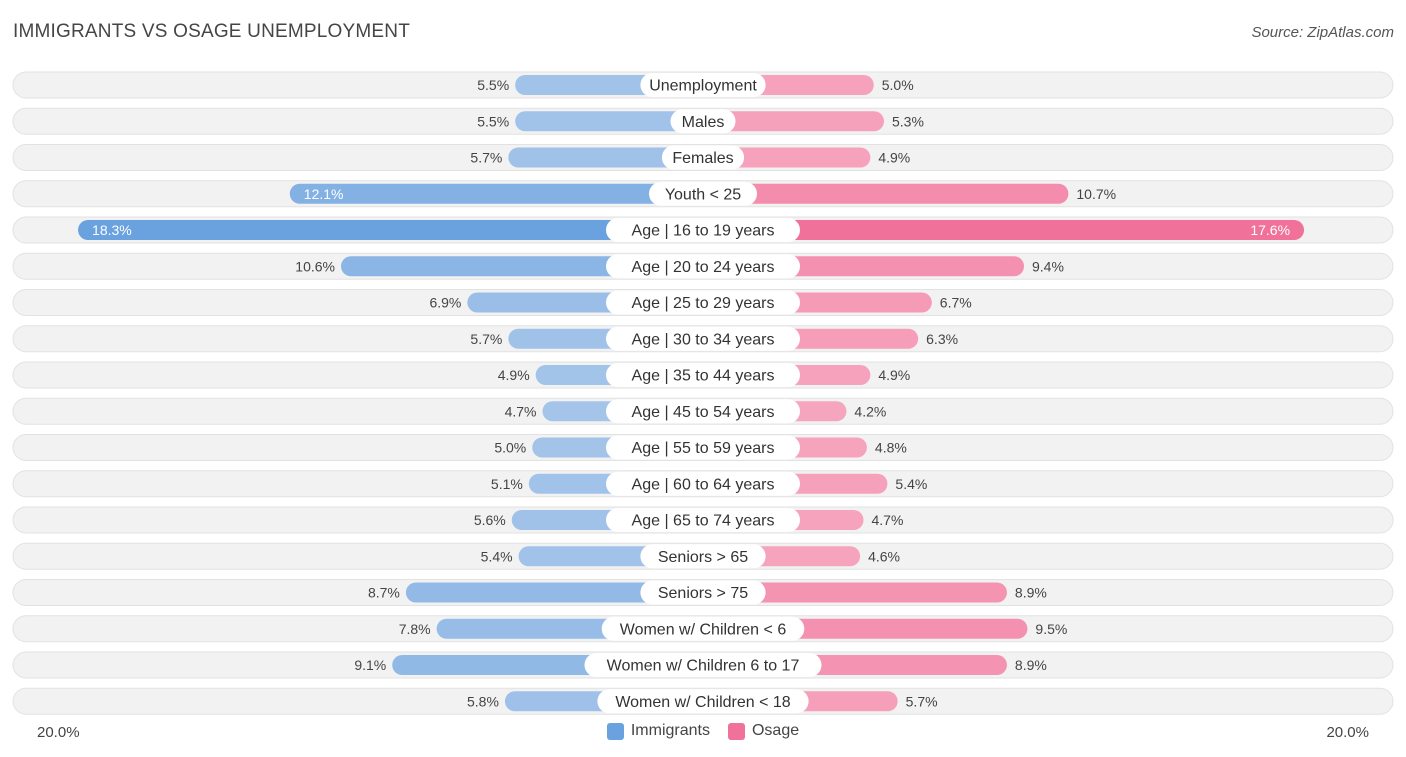 The height and width of the screenshot is (757, 1406). I want to click on category-label: Males, so click(703, 122).